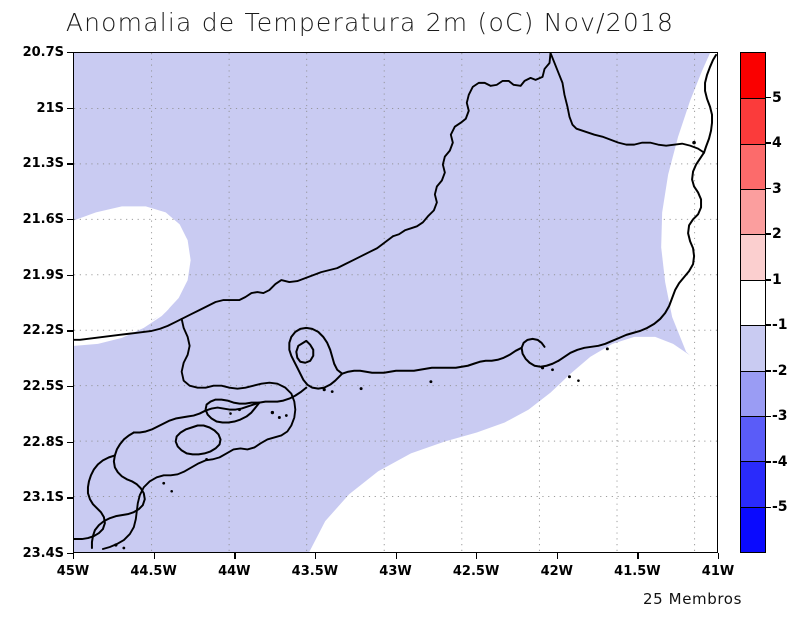 The image size is (800, 618). What do you see at coordinates (689, 217) in the screenshot?
I see `band-minus1-plus1-northeast` at bounding box center [689, 217].